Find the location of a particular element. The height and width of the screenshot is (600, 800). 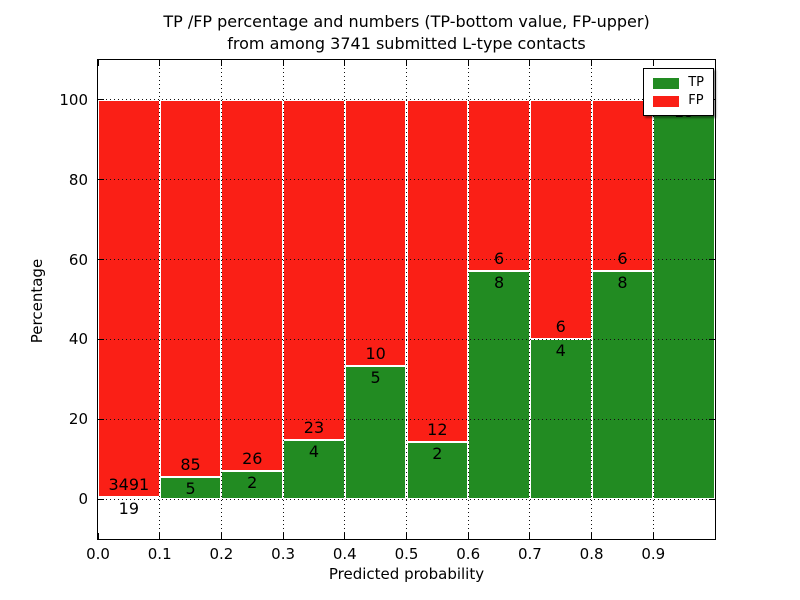

tp-count-label: 19 is located at coordinates (129, 508).